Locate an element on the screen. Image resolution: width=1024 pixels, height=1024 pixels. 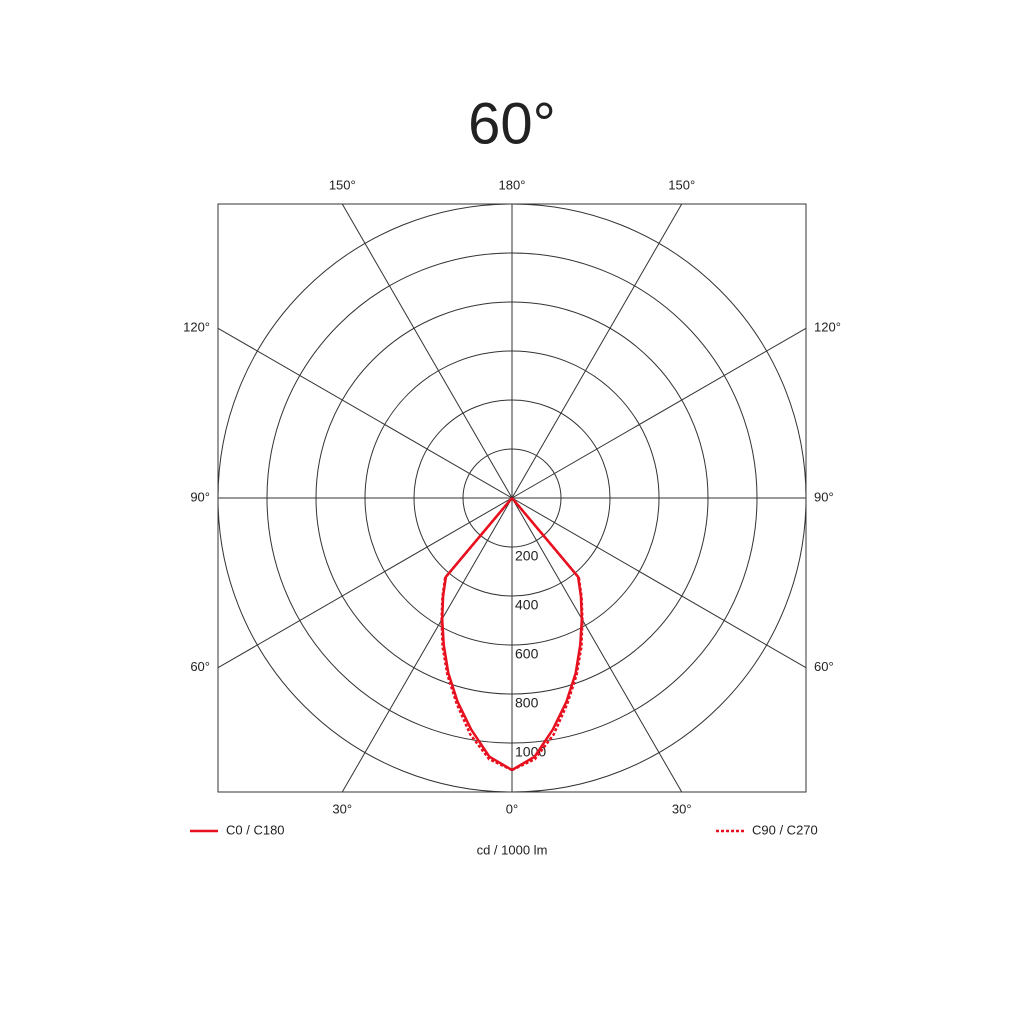
r-tick-label: 600 is located at coordinates (527, 654).